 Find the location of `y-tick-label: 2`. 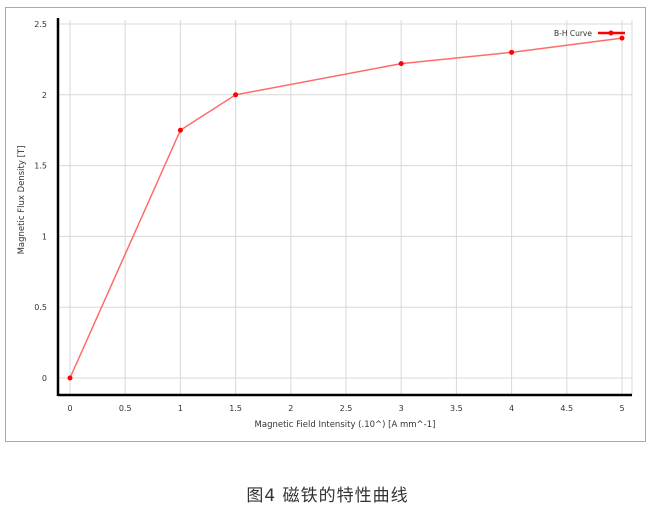

y-tick-label: 2 is located at coordinates (44, 95).